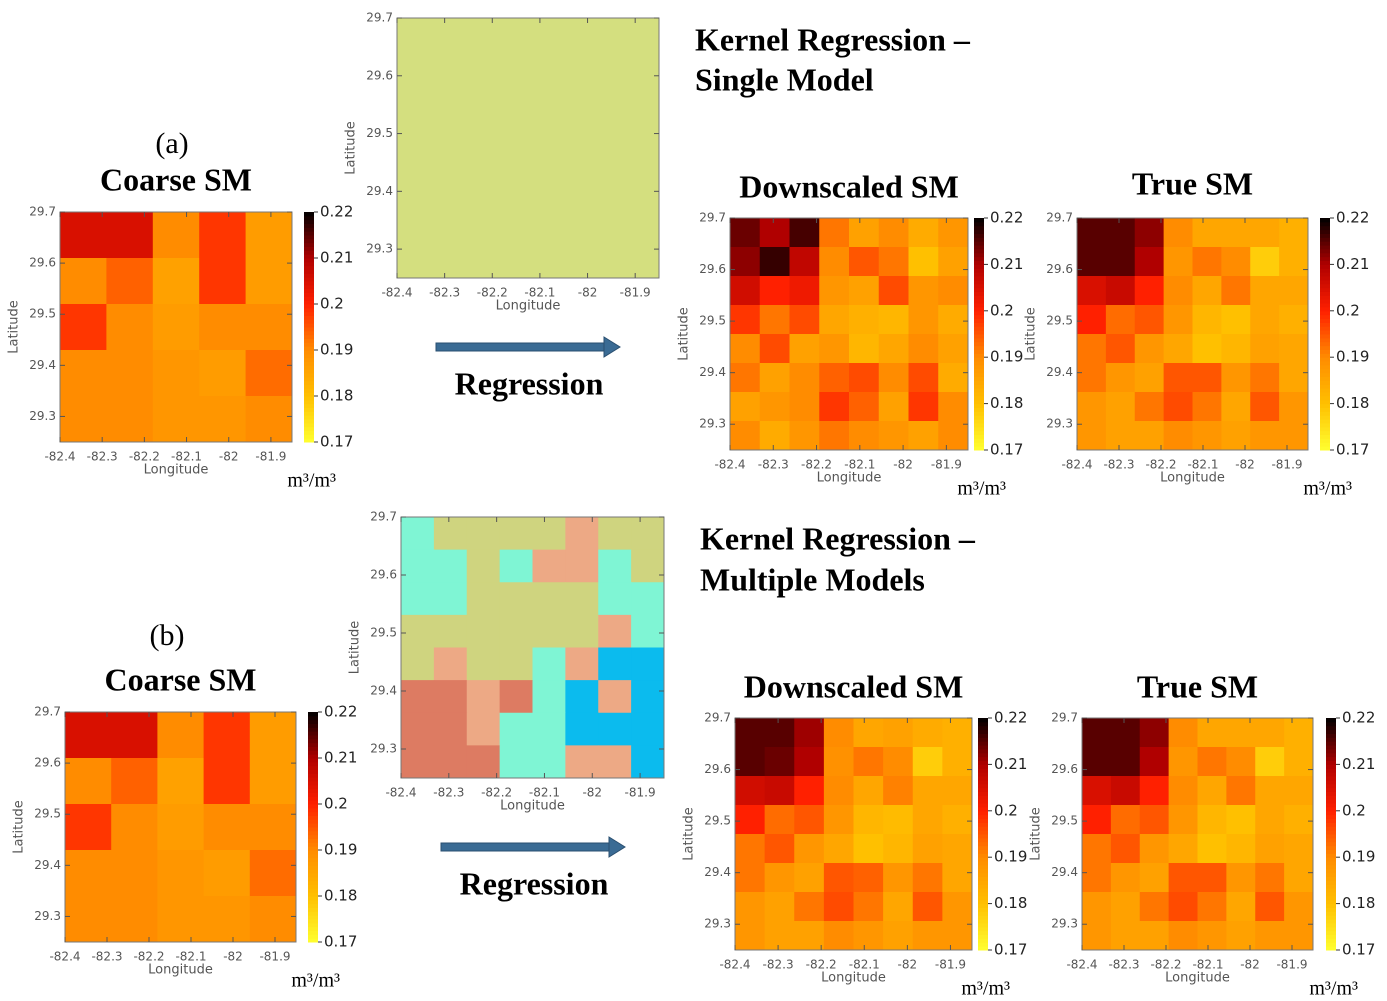 This screenshot has height=1001, width=1387. I want to click on y-tick-label: 29.4, so click(42, 365).